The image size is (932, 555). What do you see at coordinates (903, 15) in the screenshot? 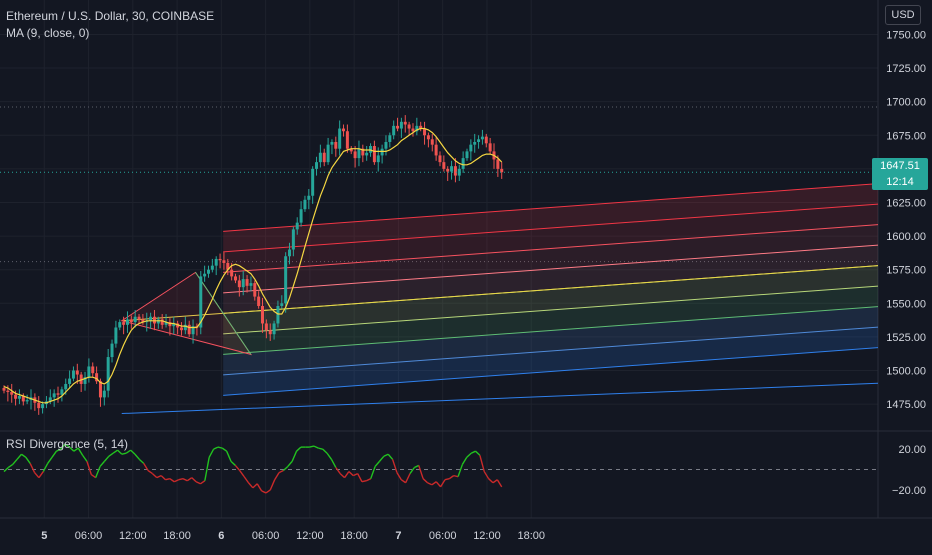
I see `currency-badge: USD` at bounding box center [903, 15].